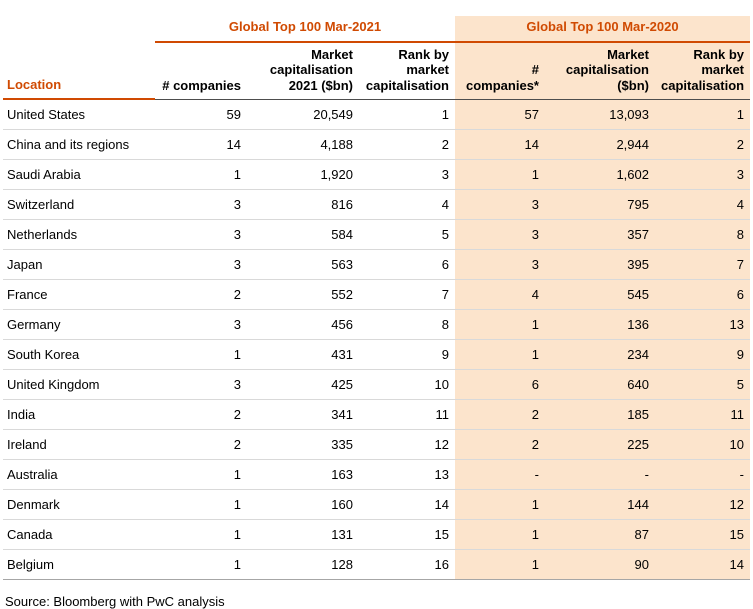 The width and height of the screenshot is (753, 609). I want to click on rank-2020-cell: 1, so click(702, 115).